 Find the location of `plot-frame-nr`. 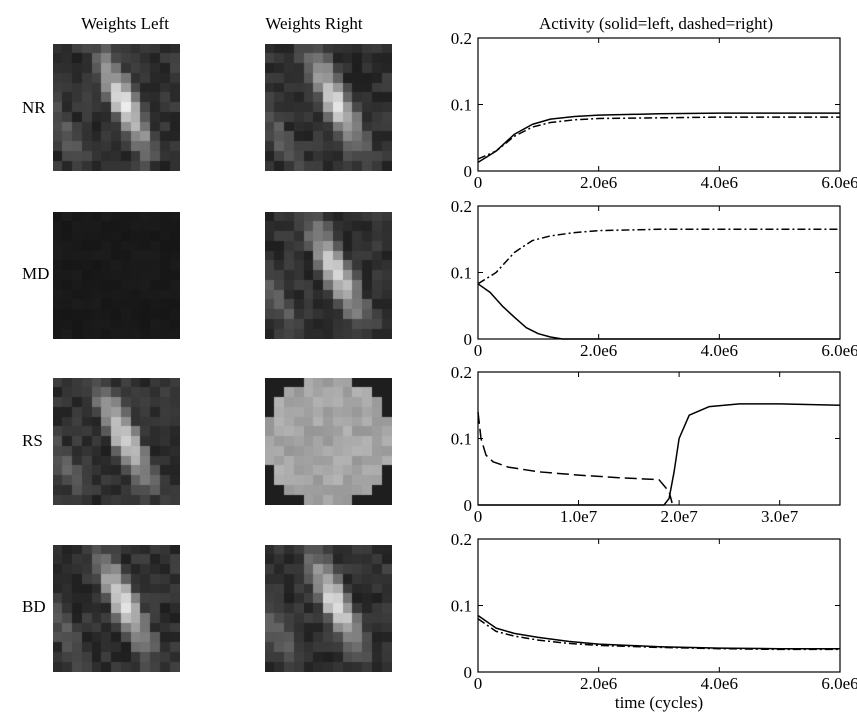

plot-frame-nr is located at coordinates (659, 104).